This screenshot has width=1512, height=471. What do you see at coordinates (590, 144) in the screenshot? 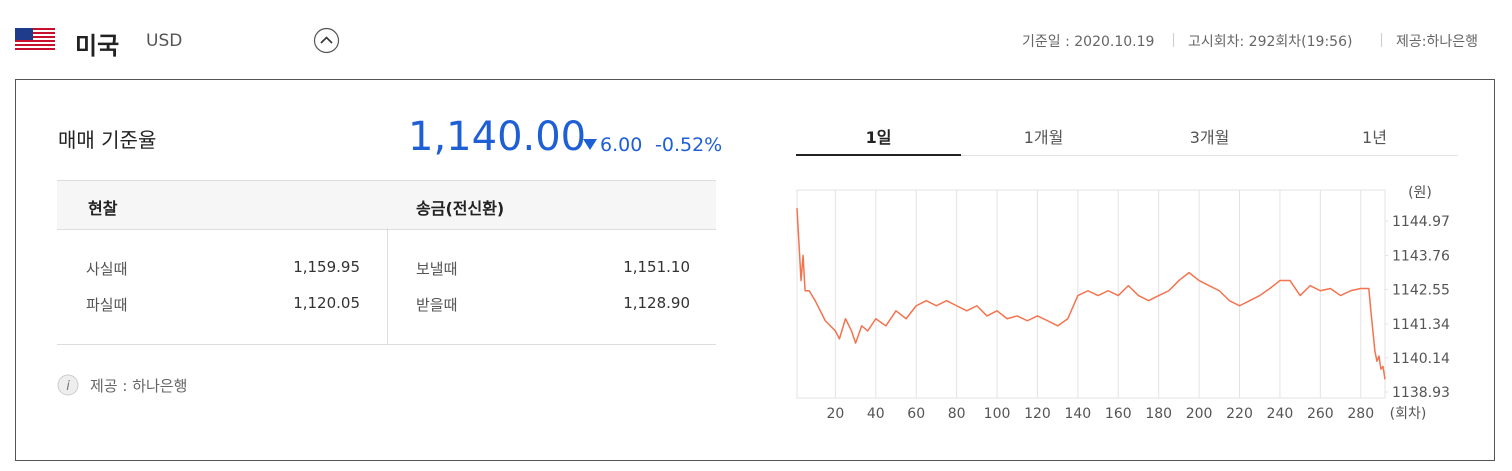
I see `down-arrow` at bounding box center [590, 144].